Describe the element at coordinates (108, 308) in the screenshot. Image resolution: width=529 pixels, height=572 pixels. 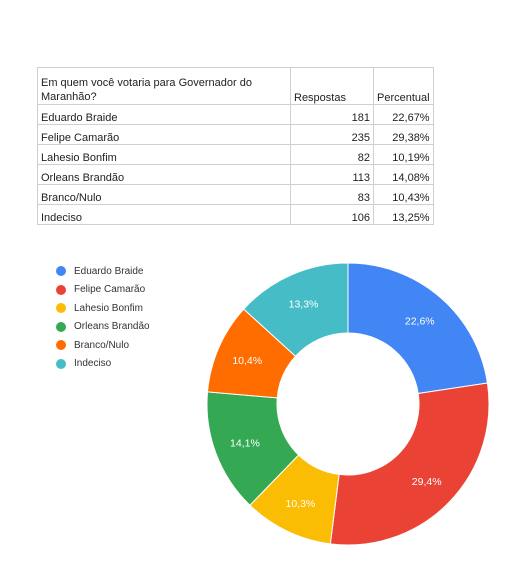
I see `legend-label: Lahesio Bonfim` at that location.